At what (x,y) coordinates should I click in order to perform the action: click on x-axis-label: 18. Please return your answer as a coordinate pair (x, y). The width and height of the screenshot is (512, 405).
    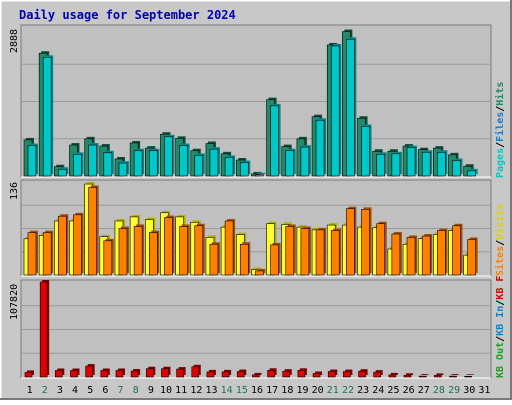
    Looking at the image, I should click on (287, 390).